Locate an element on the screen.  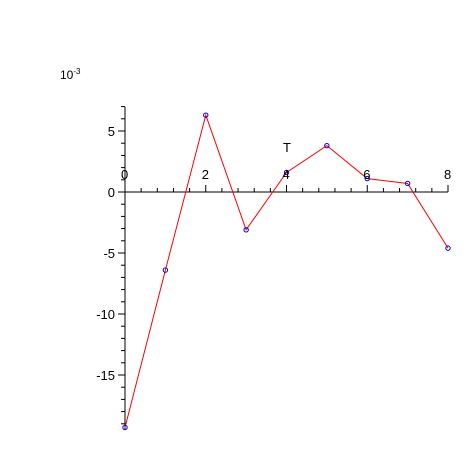
y-scale-note: 10-3 is located at coordinates (70, 74).